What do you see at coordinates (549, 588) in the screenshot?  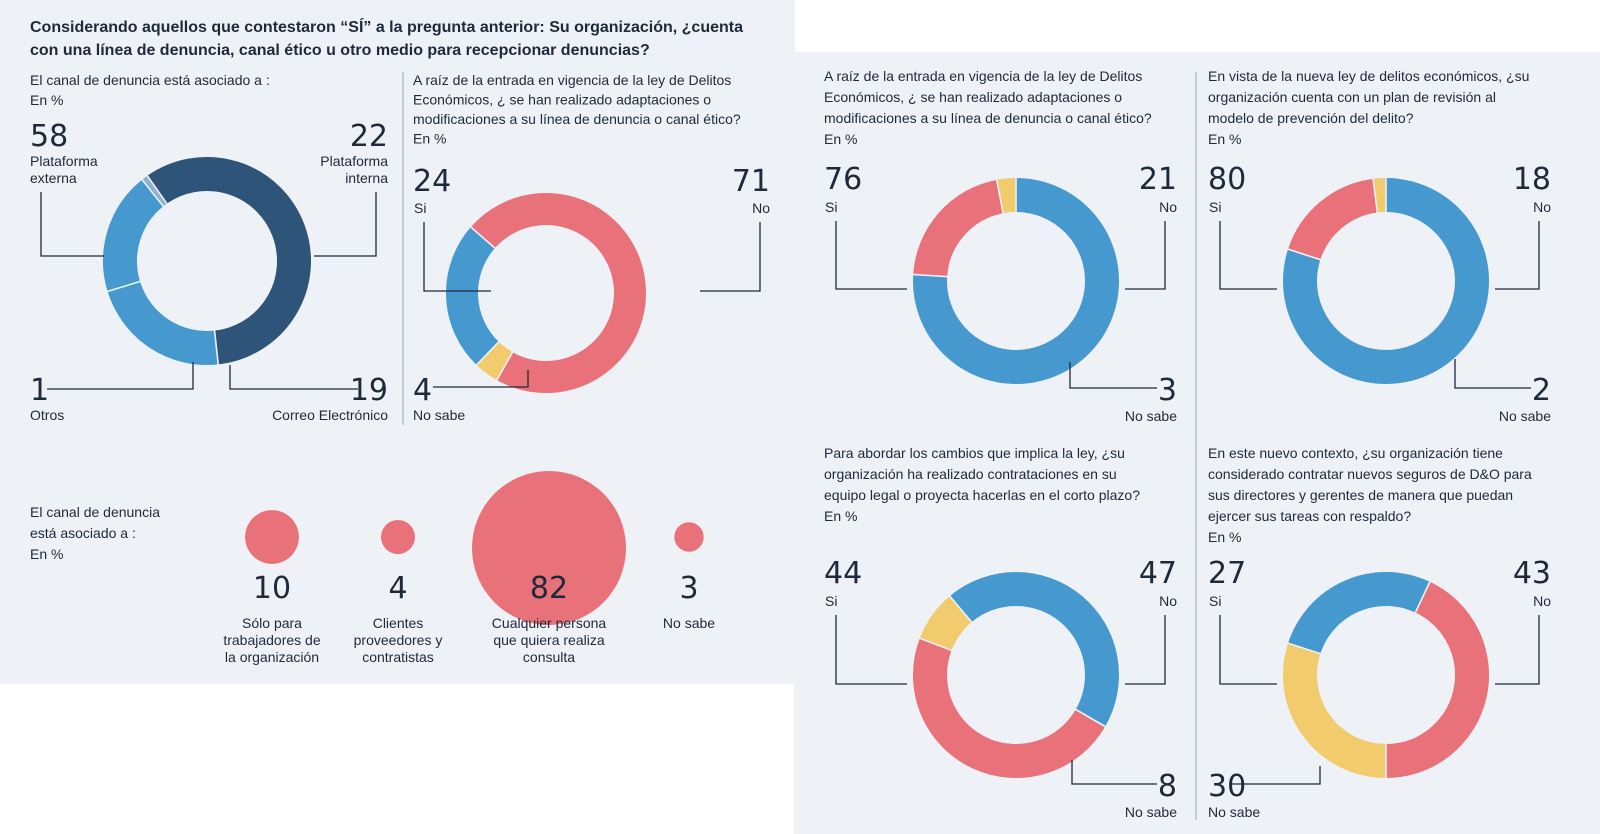 I see `c3-value-2: 82` at bounding box center [549, 588].